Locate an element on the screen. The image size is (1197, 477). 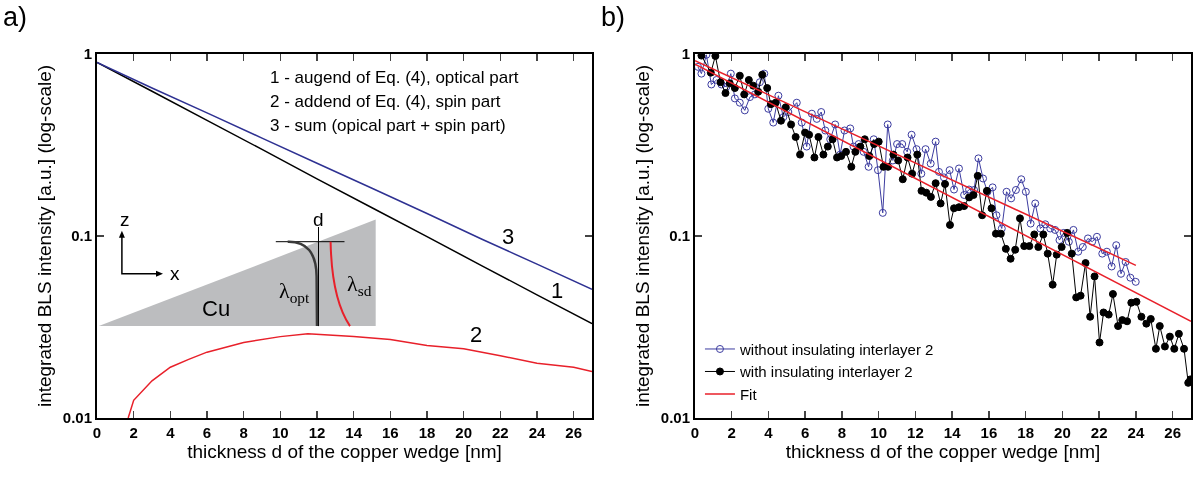
annotation: 1 - augend of Eq. (4), optical part is located at coordinates (394, 77).